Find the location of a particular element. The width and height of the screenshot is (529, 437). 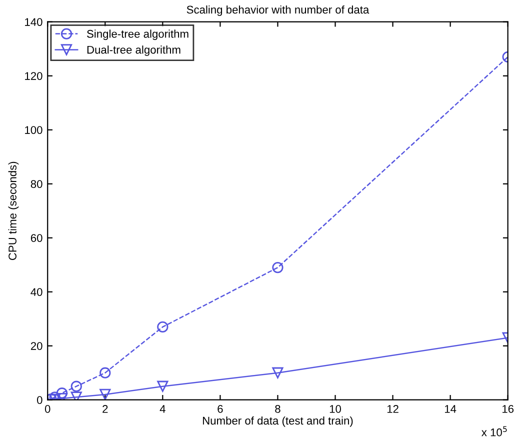

y-tick-label: 100 is located at coordinates (33, 130).